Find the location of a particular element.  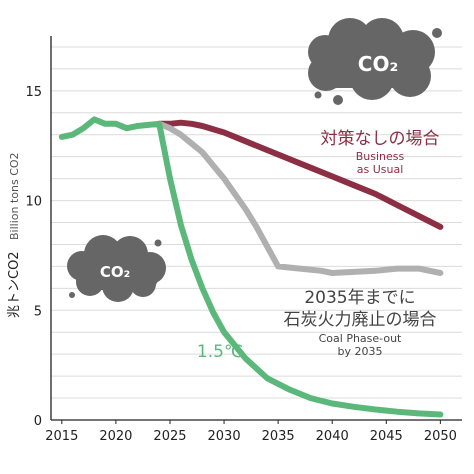

co2-cloud-large-icon: CO₂ is located at coordinates (375, 61).